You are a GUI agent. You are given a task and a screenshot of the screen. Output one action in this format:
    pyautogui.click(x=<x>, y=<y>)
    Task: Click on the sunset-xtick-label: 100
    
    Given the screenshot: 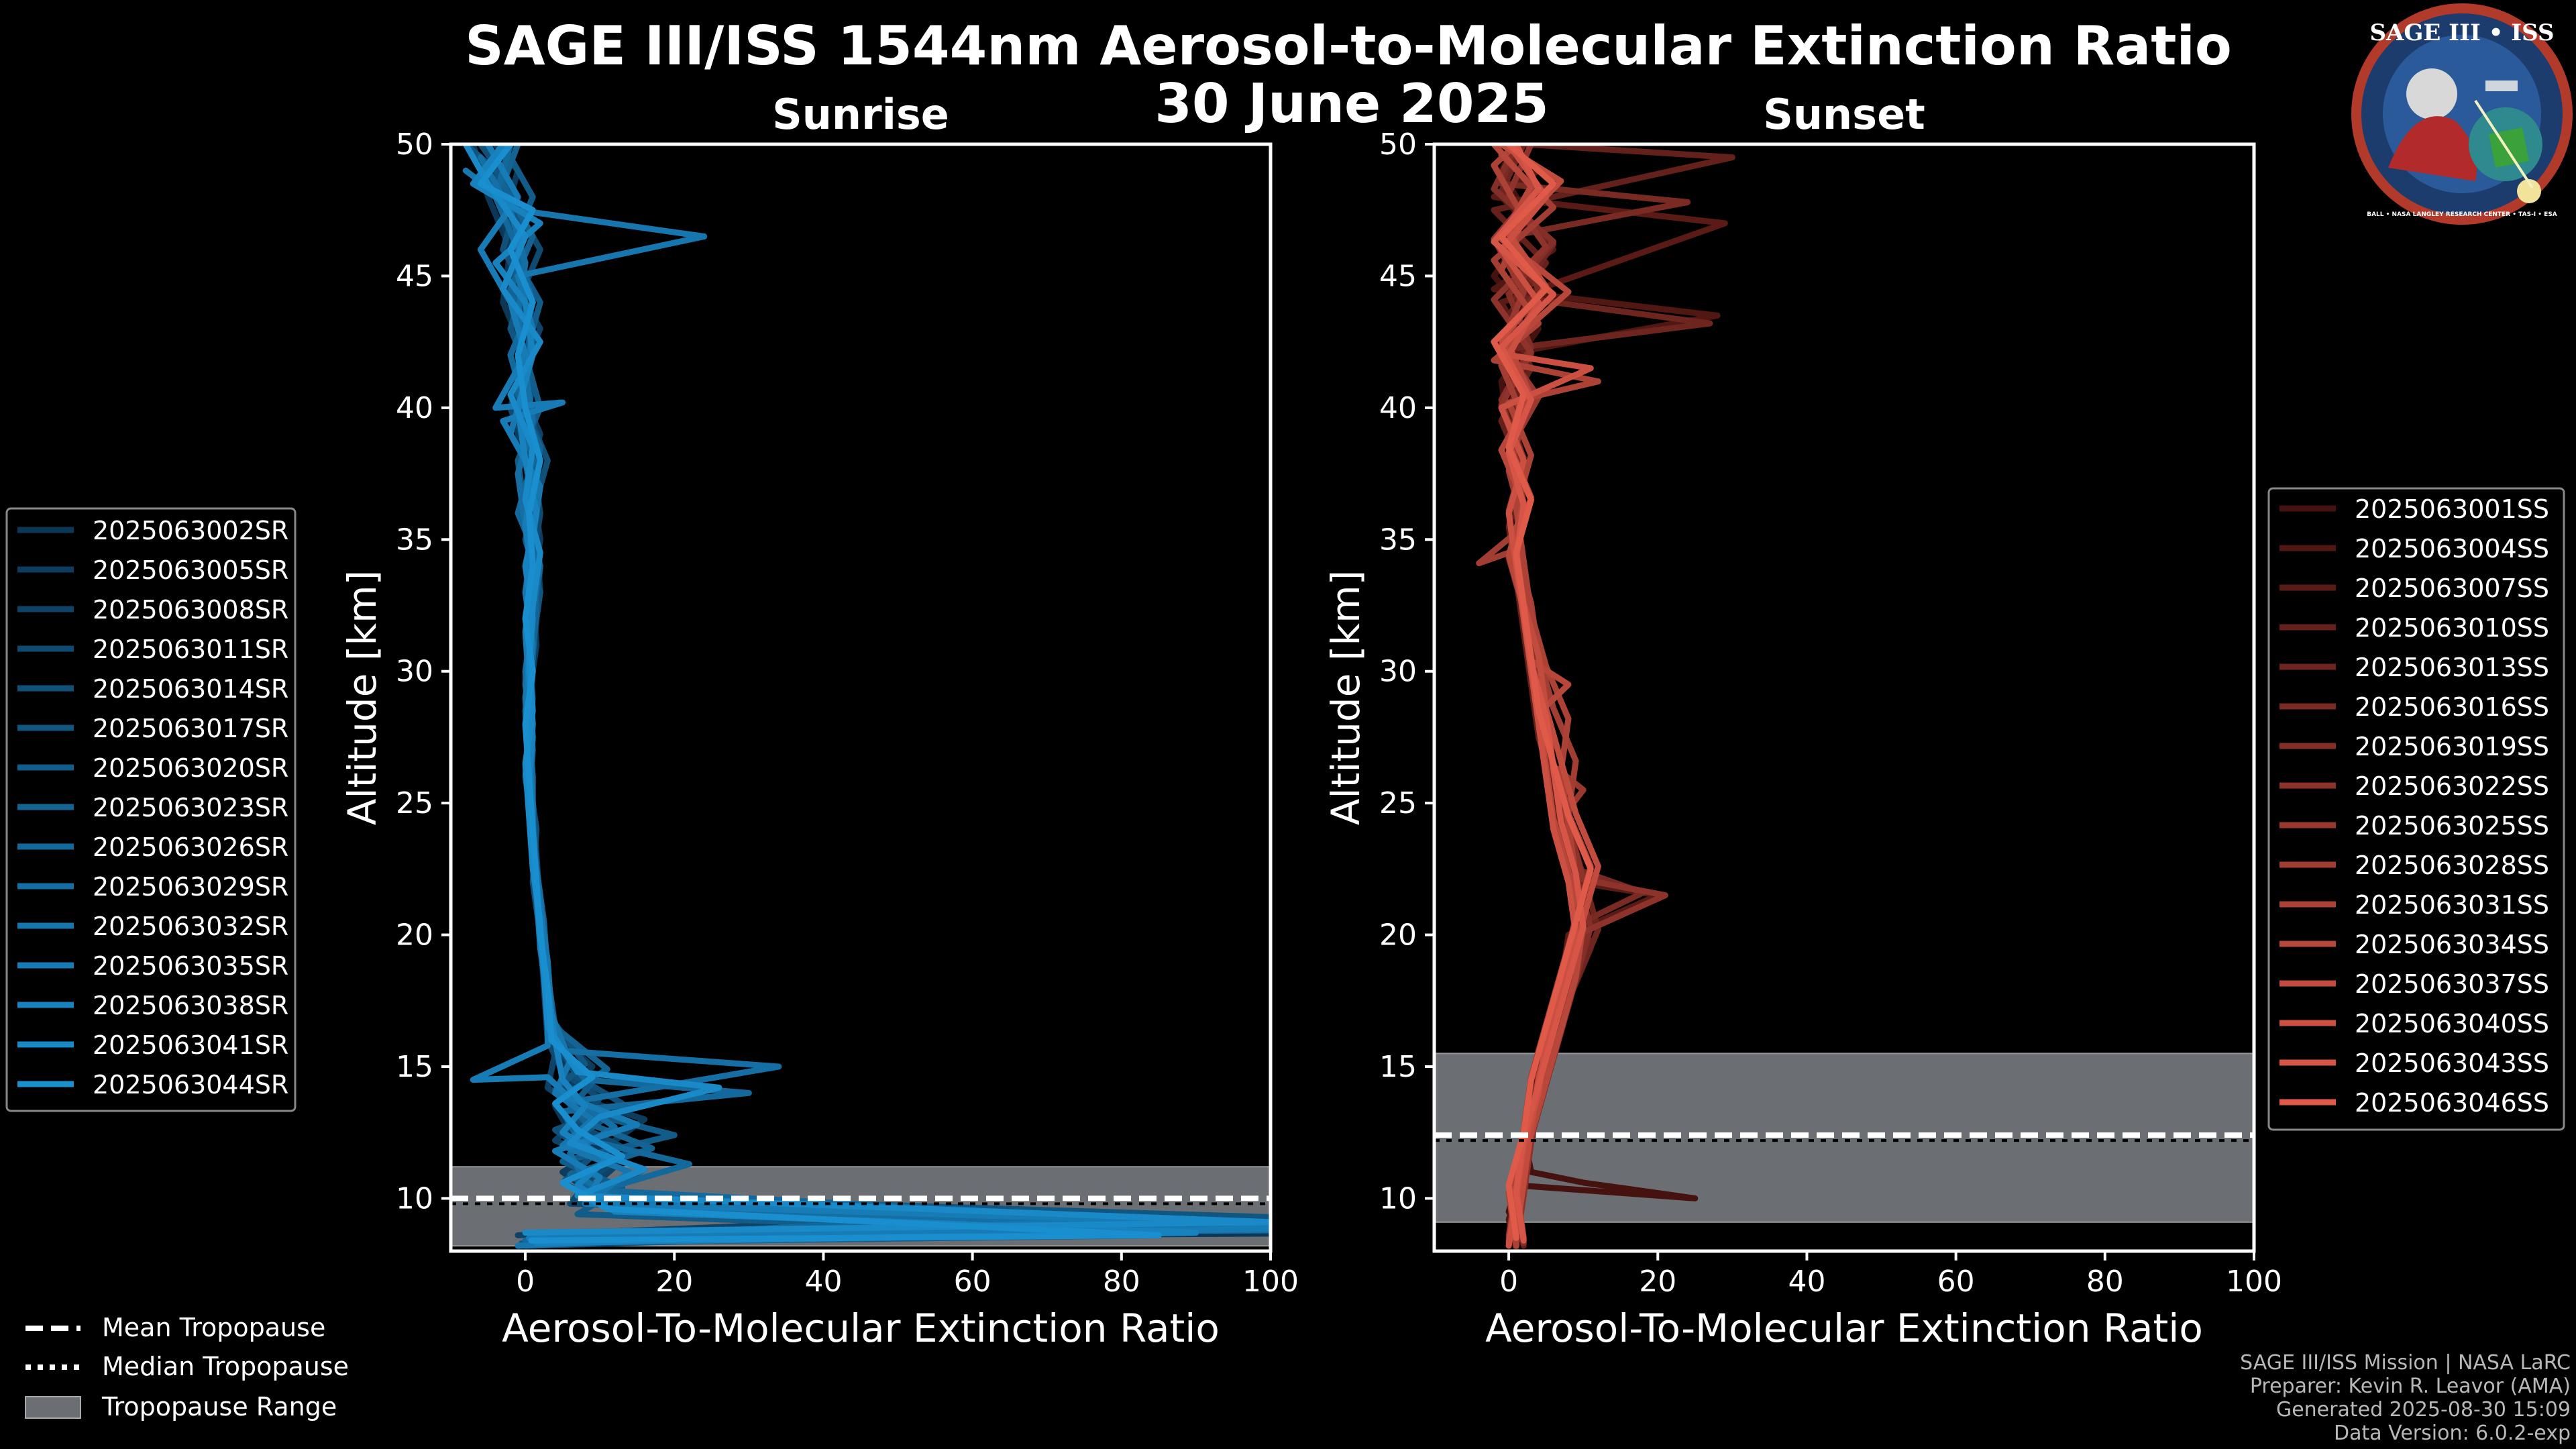 What is the action you would take?
    pyautogui.click(x=2254, y=1282)
    